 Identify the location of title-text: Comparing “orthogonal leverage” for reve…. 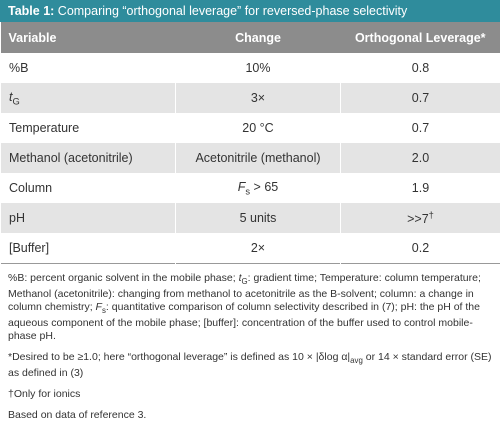
(230, 11).